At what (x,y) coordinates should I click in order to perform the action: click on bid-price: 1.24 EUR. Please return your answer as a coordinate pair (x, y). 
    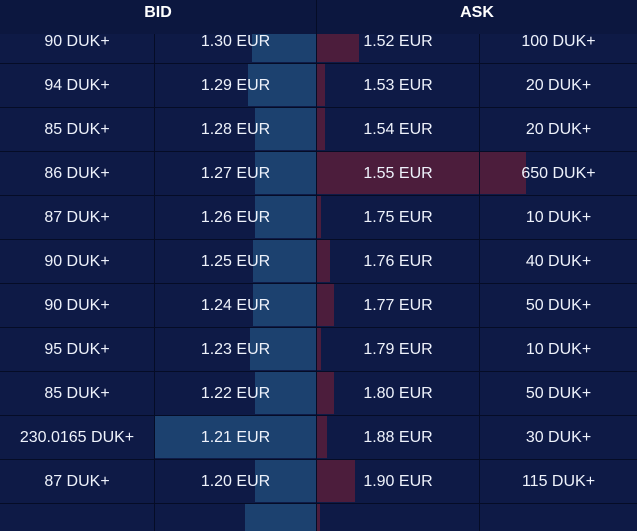
    Looking at the image, I should click on (235, 305).